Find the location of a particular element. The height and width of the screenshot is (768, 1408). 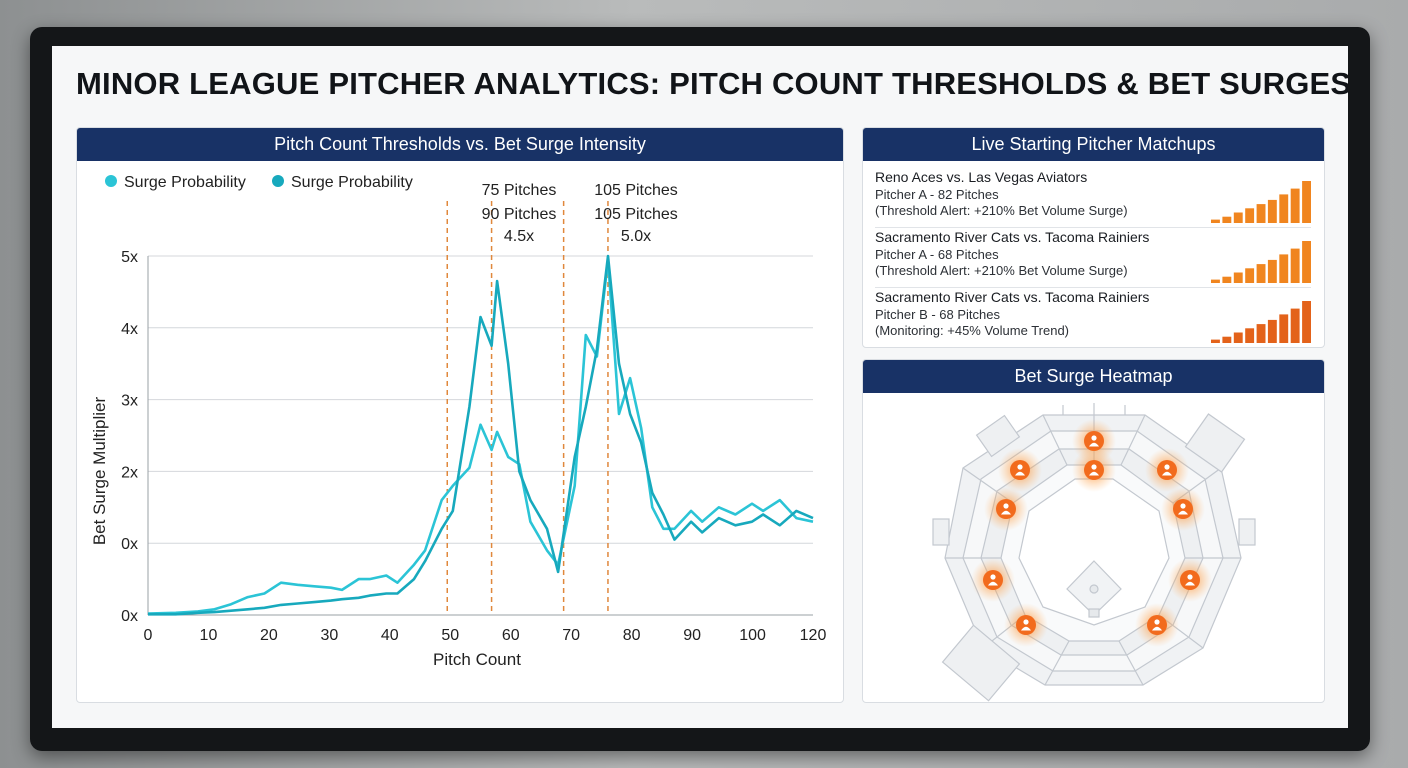

x-tick-label: 40 is located at coordinates (390, 635).